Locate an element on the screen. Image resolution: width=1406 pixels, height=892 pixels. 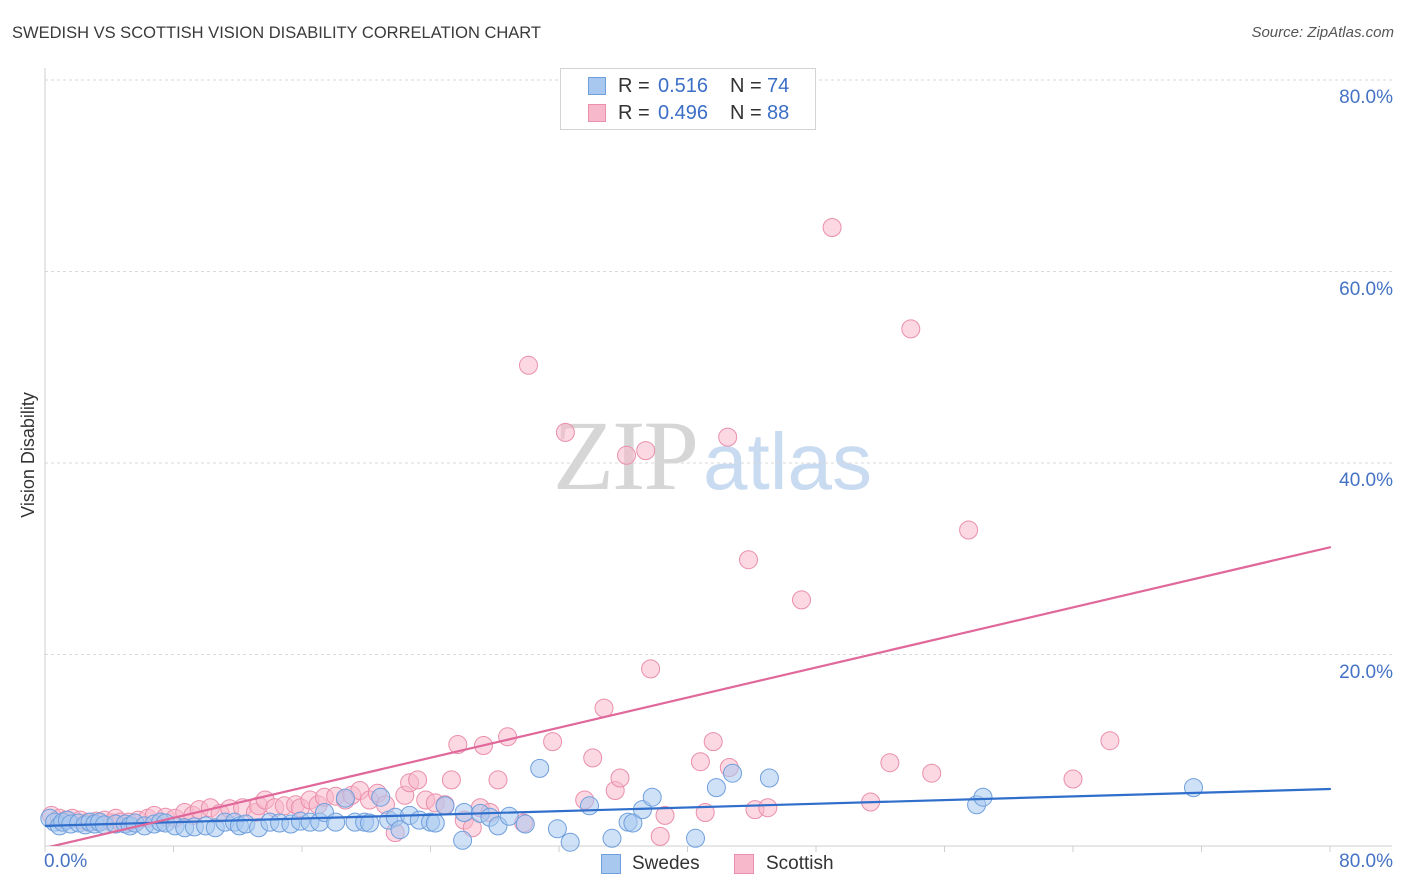
swedes-trend-line is located at coordinates (688, 807).